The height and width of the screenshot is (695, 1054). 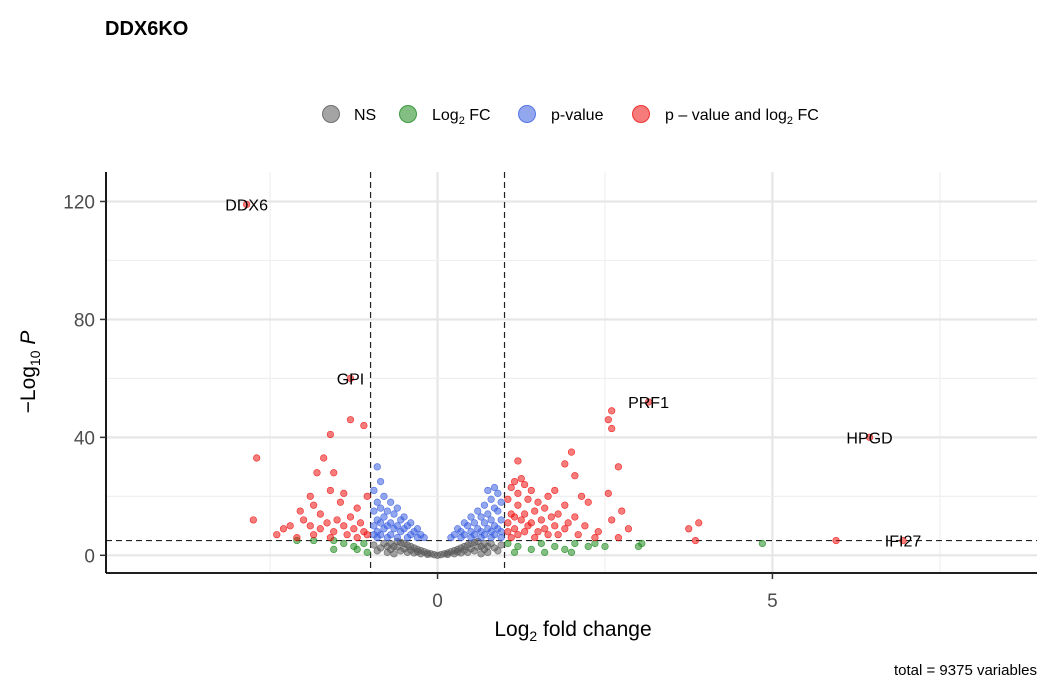 I want to click on legend-label: p – value and log2 FC, so click(x=742, y=117).